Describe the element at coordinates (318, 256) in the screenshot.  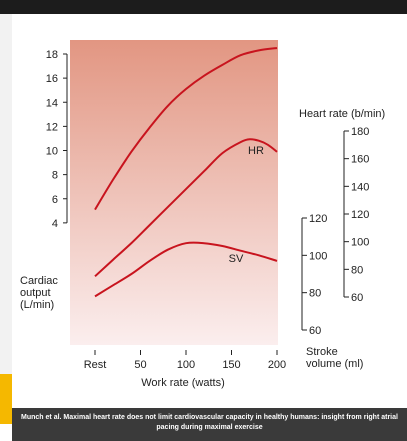
I see `stroke-volume-tick-label: 100` at that location.